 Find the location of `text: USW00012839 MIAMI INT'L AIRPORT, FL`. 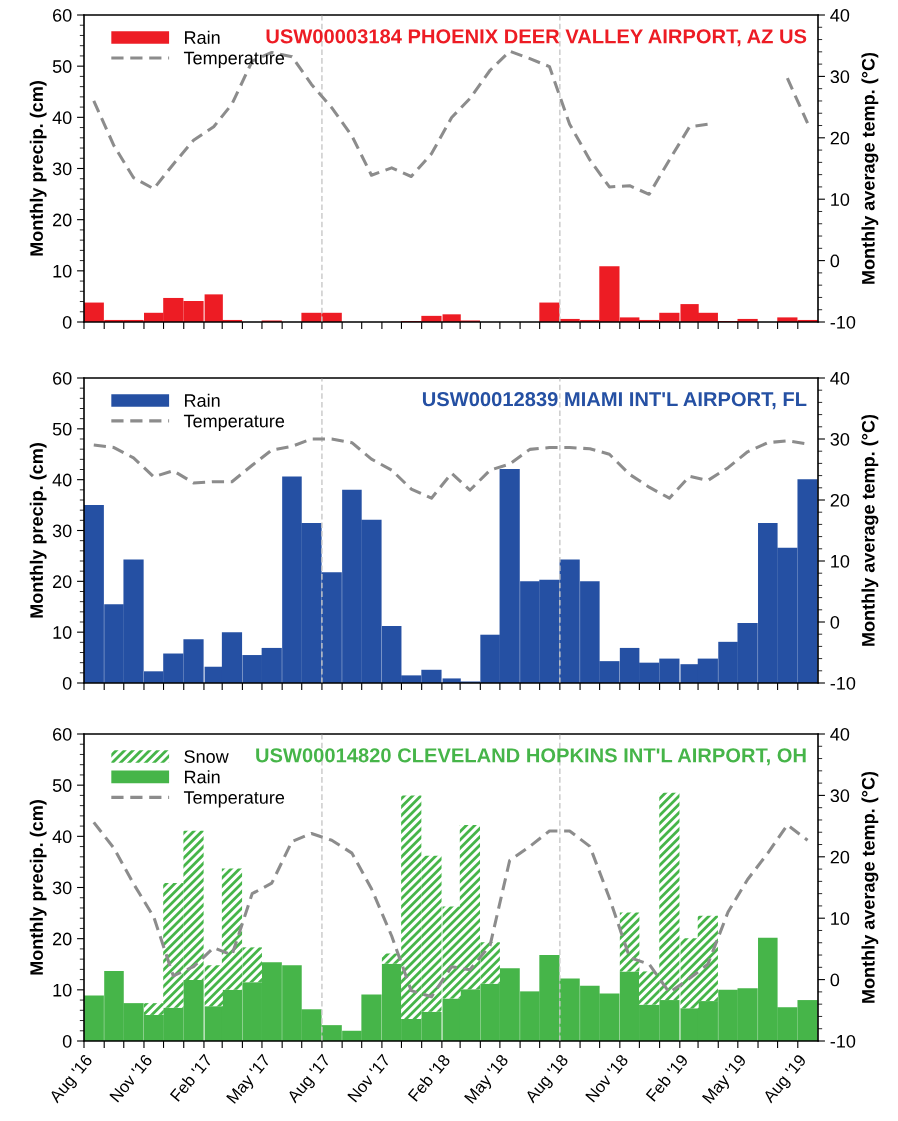

text: USW00012839 MIAMI INT'L AIRPORT, FL is located at coordinates (614, 401).